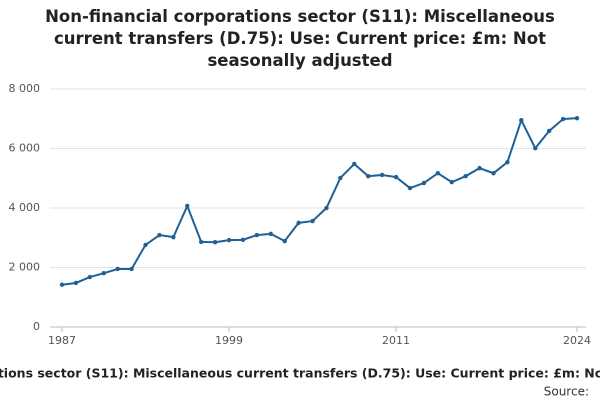 This screenshot has width=600, height=400. Describe the element at coordinates (577, 340) in the screenshot. I see `x-tick-label: 2024` at that location.